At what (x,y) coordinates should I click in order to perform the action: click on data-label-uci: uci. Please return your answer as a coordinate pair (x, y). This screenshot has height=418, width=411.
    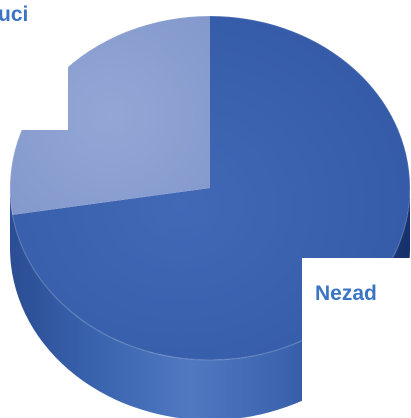
    Looking at the image, I should click on (14, 14).